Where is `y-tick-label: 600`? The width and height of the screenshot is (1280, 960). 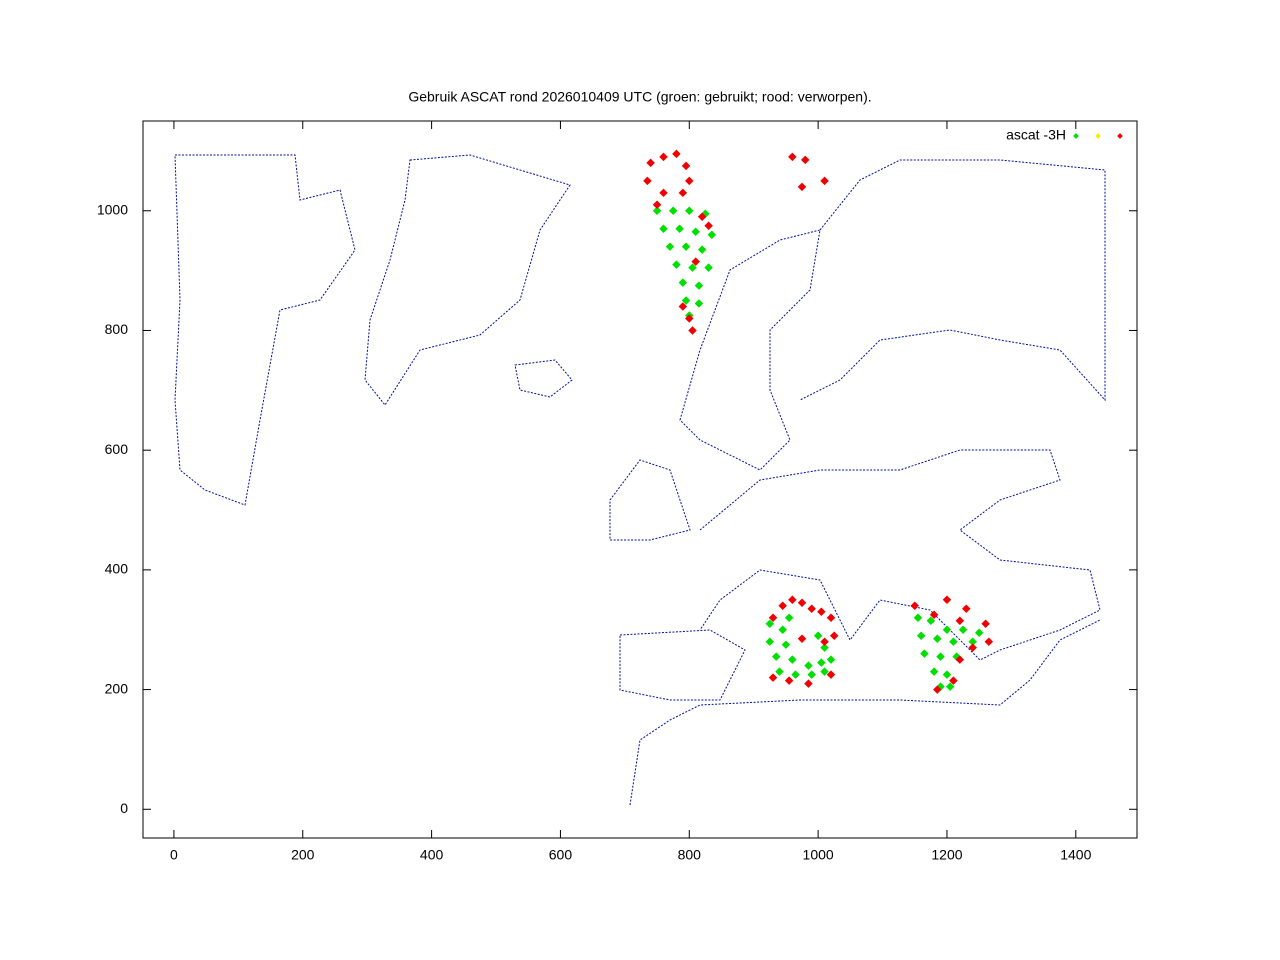
y-tick-label: 600 is located at coordinates (117, 449).